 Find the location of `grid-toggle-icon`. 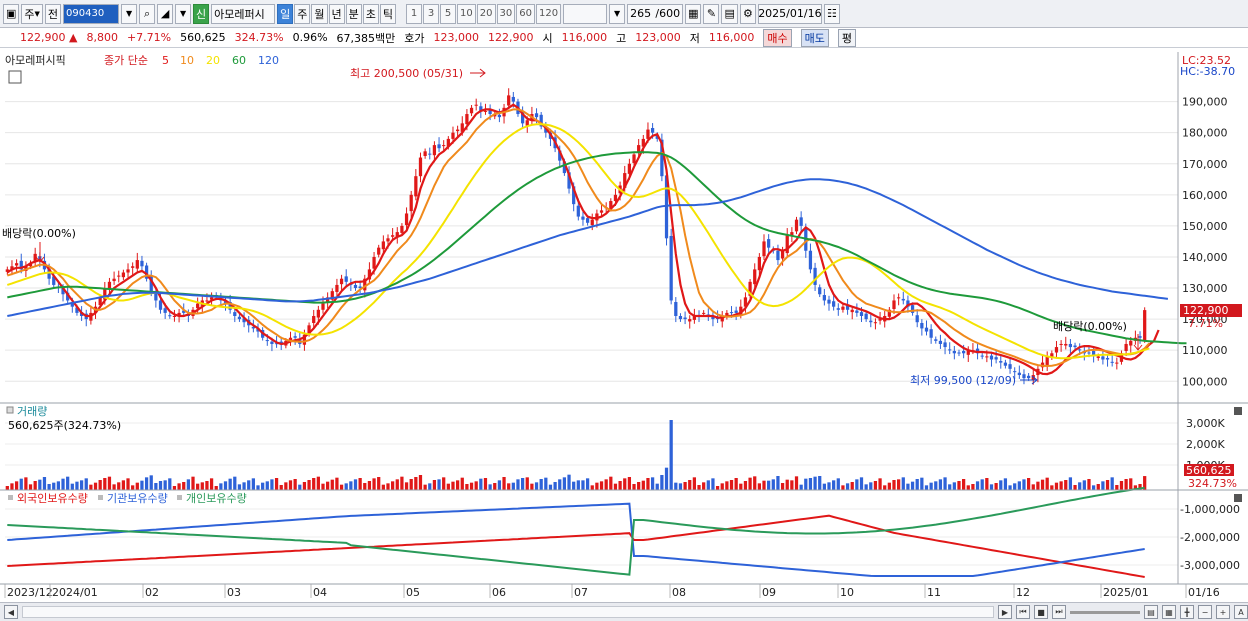

grid-toggle-icon is located at coordinates (15, 77).